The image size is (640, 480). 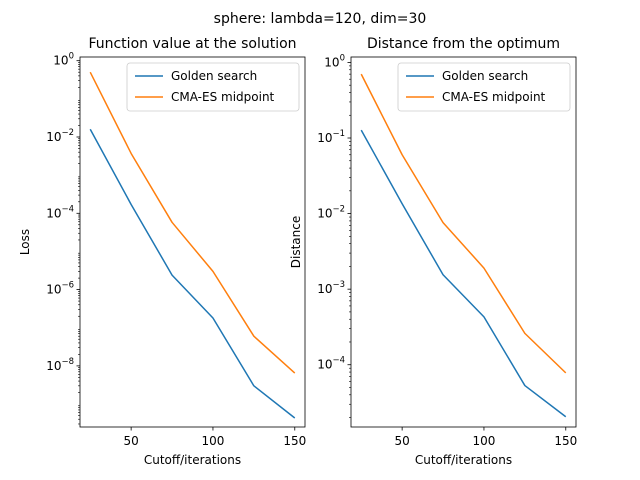 I want to click on loss-legend-box, so click(x=213, y=87).